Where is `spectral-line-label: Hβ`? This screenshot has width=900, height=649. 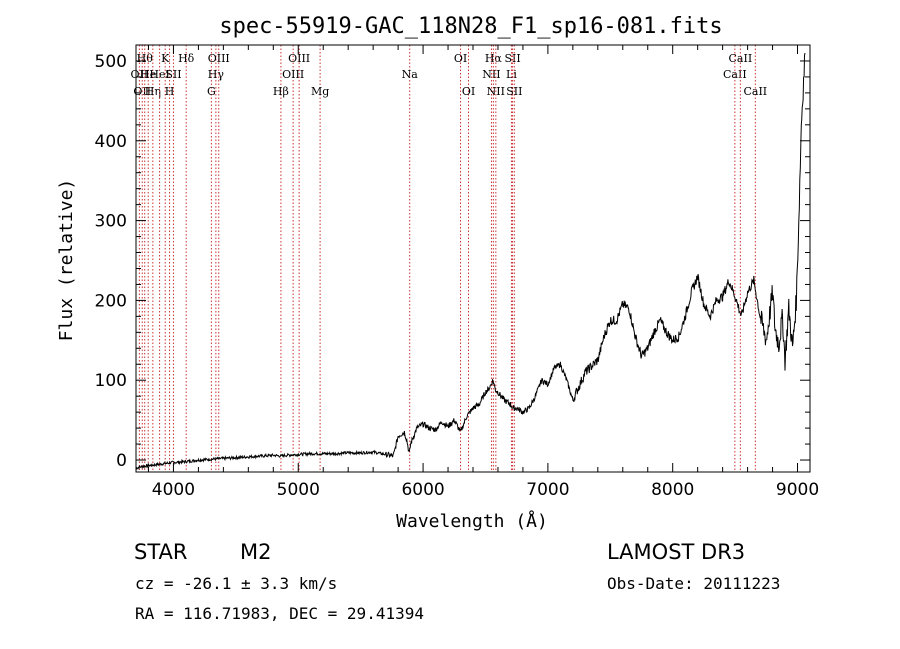 spectral-line-label: Hβ is located at coordinates (281, 91).